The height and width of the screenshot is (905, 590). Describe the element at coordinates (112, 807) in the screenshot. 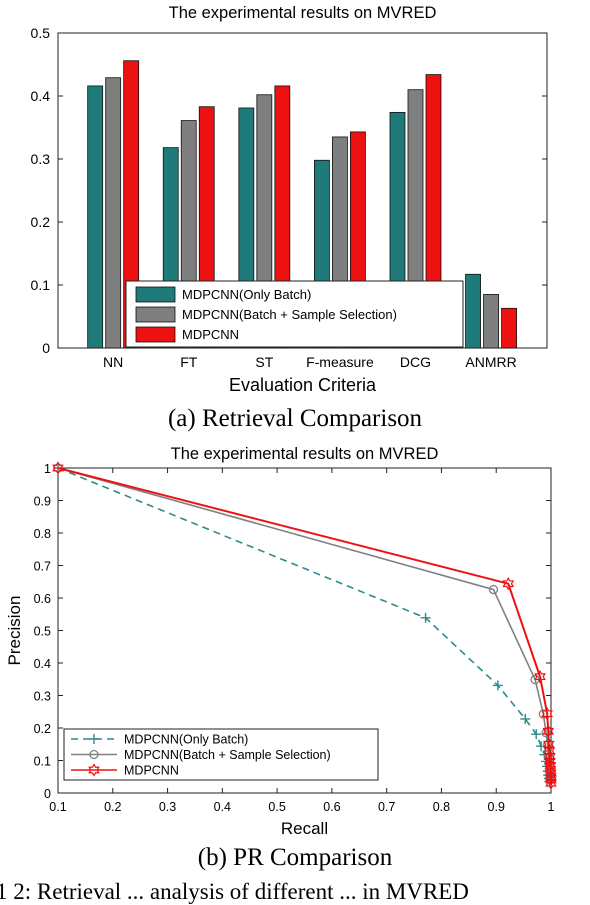

I see `x-tick-label: 0.2` at that location.